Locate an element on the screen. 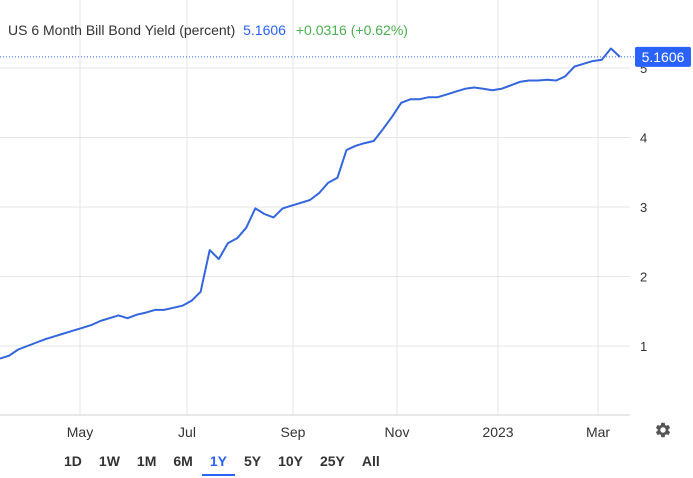  chart-title: US 6 Month Bill Bond Yield (percent) is located at coordinates (122, 30).